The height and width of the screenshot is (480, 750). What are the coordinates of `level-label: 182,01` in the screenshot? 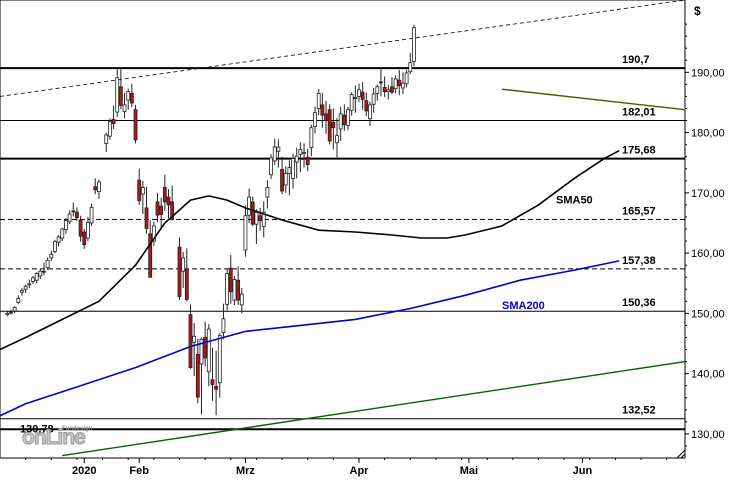 It's located at (639, 112).